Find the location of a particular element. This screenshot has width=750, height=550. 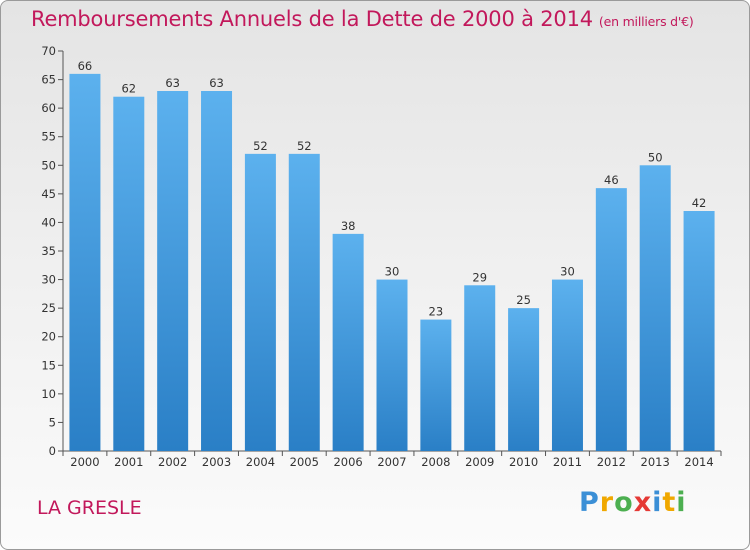

data-label: 50 is located at coordinates (655, 157).